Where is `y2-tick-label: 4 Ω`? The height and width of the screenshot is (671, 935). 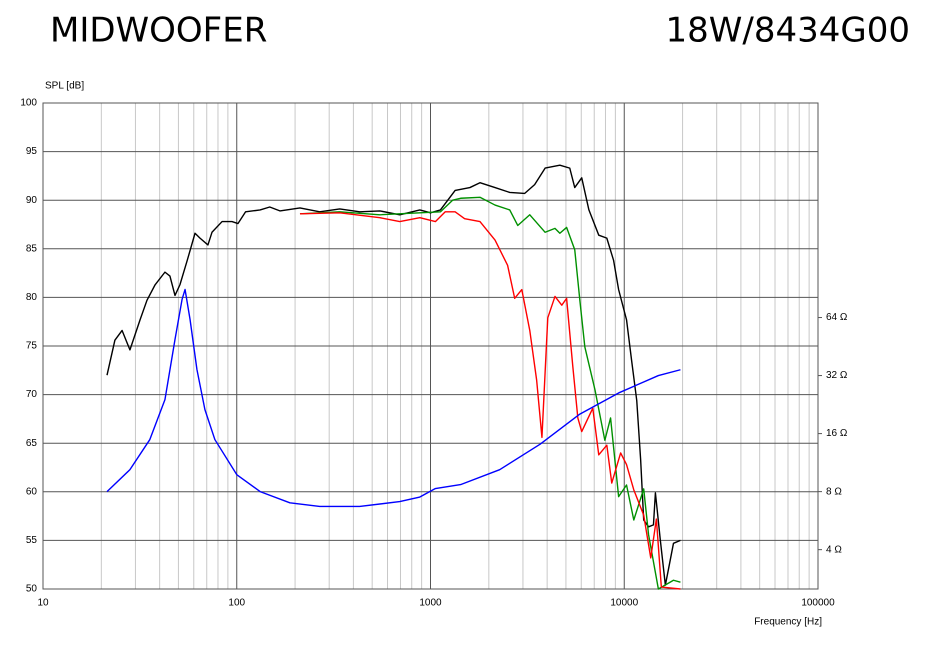 y2-tick-label: 4 Ω is located at coordinates (834, 549).